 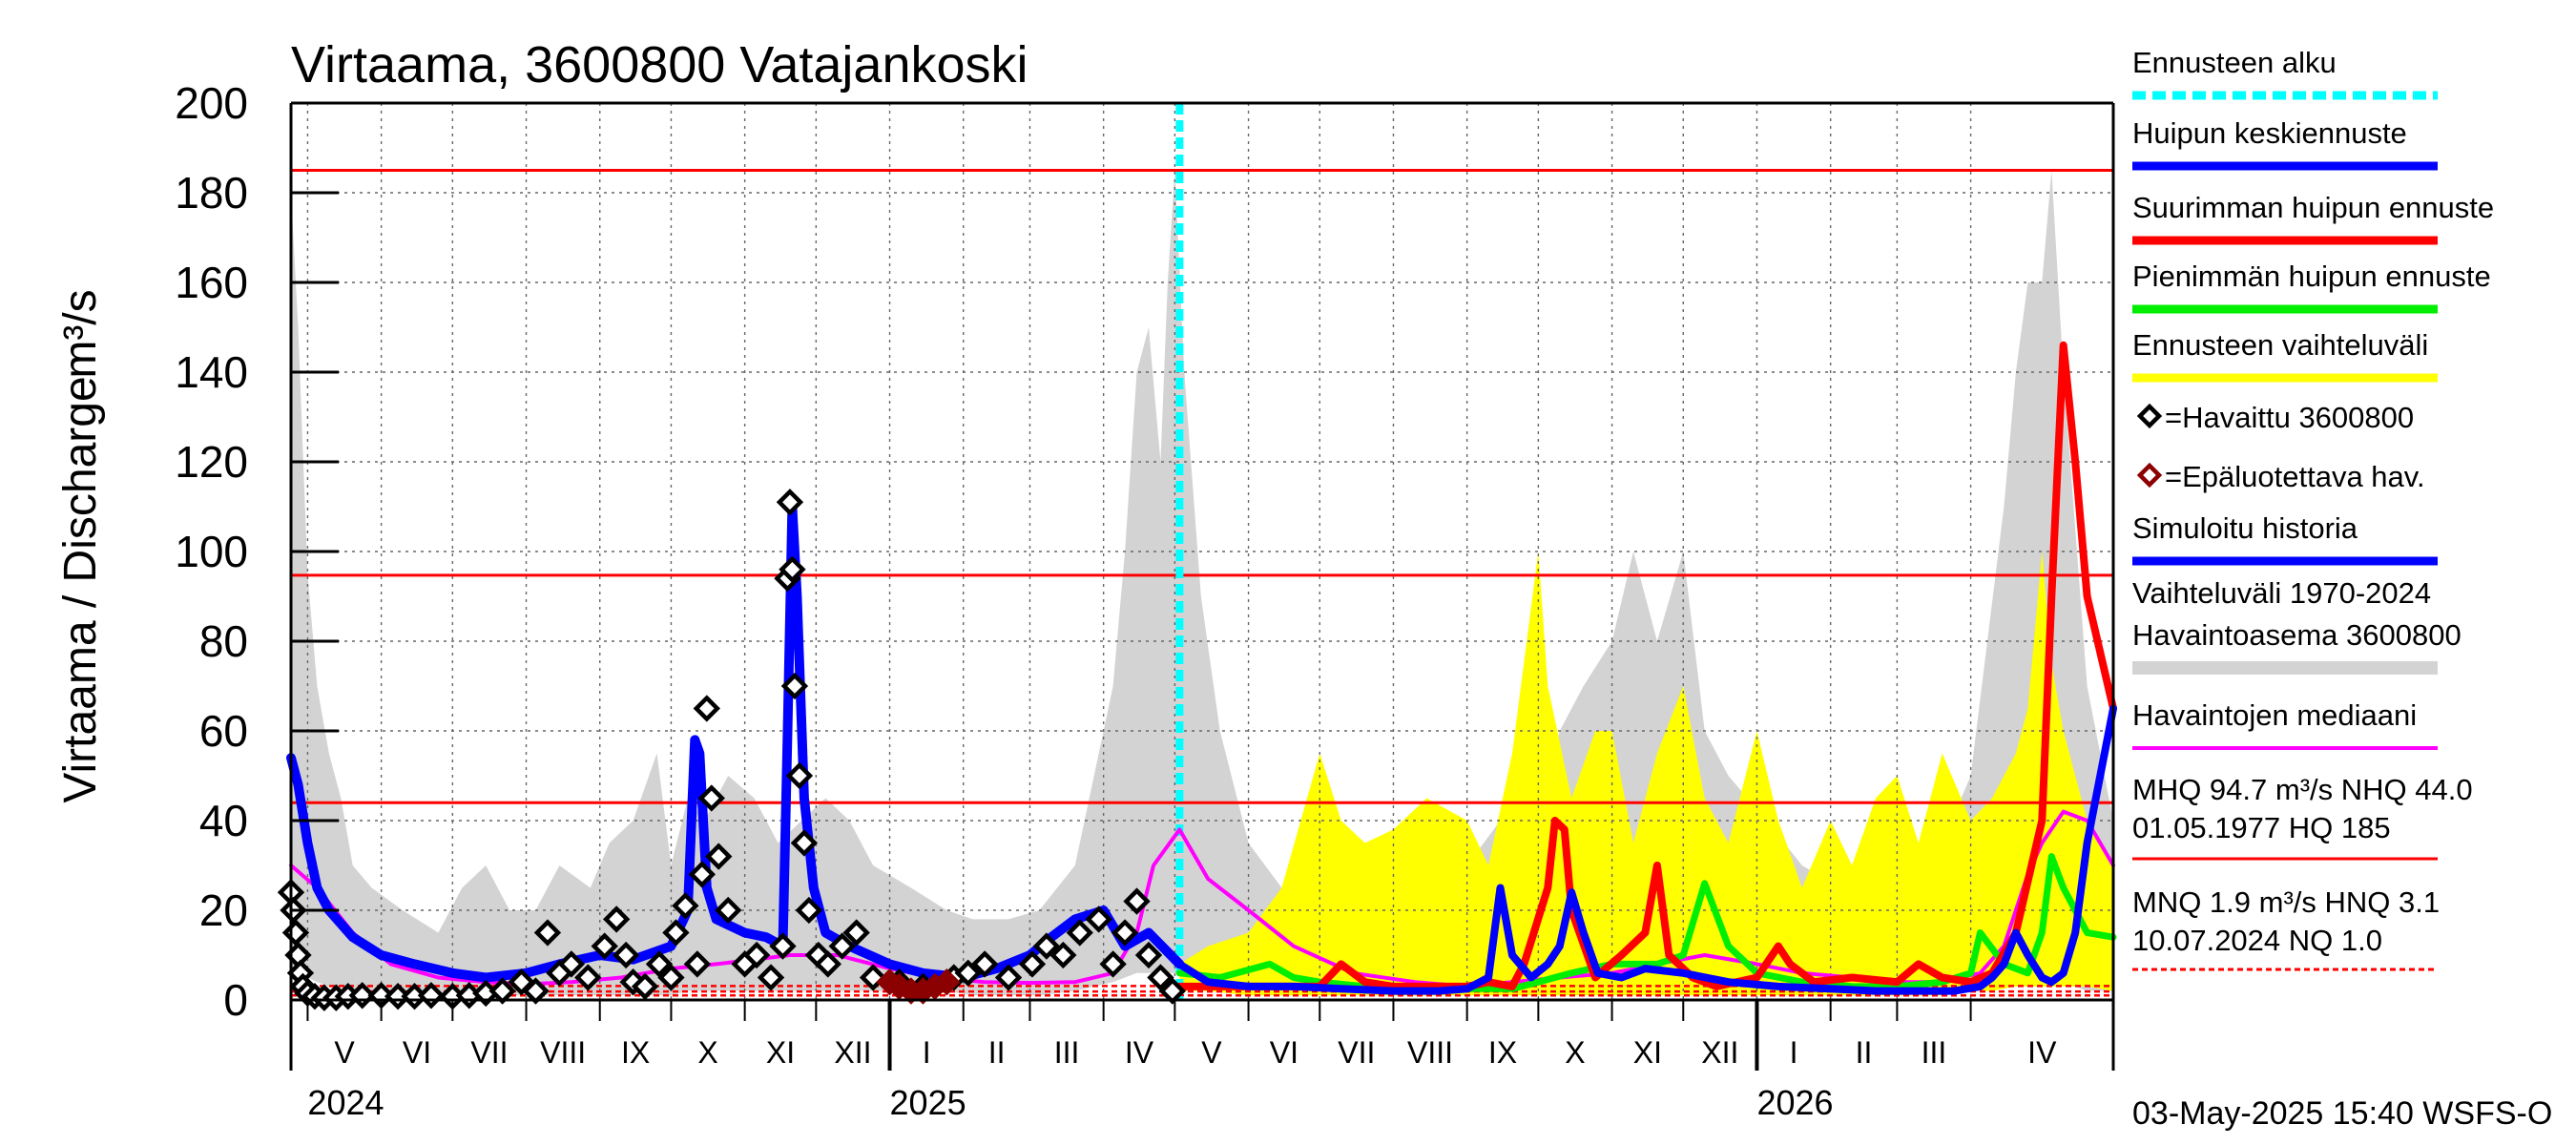 What do you see at coordinates (211, 372) in the screenshot?
I see `y-tick-label: 140` at bounding box center [211, 372].